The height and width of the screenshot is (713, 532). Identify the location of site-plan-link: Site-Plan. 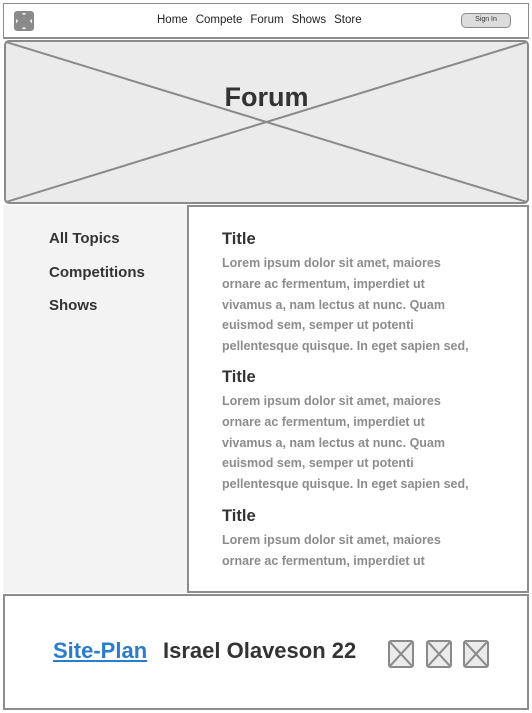
(100, 650).